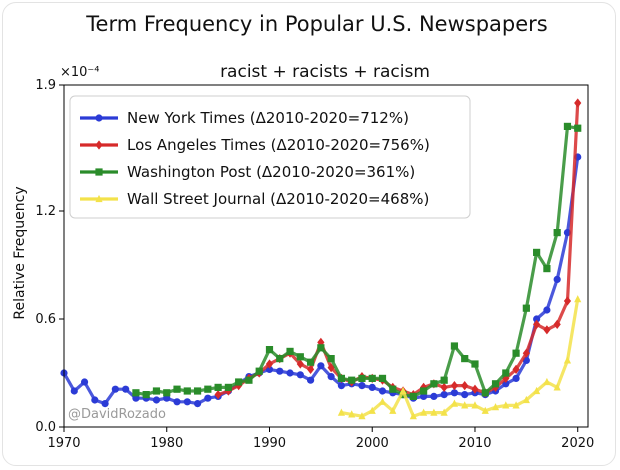 This screenshot has height=470, width=620. Describe the element at coordinates (166, 443) in the screenshot. I see `x-tick-label: 1980` at that location.